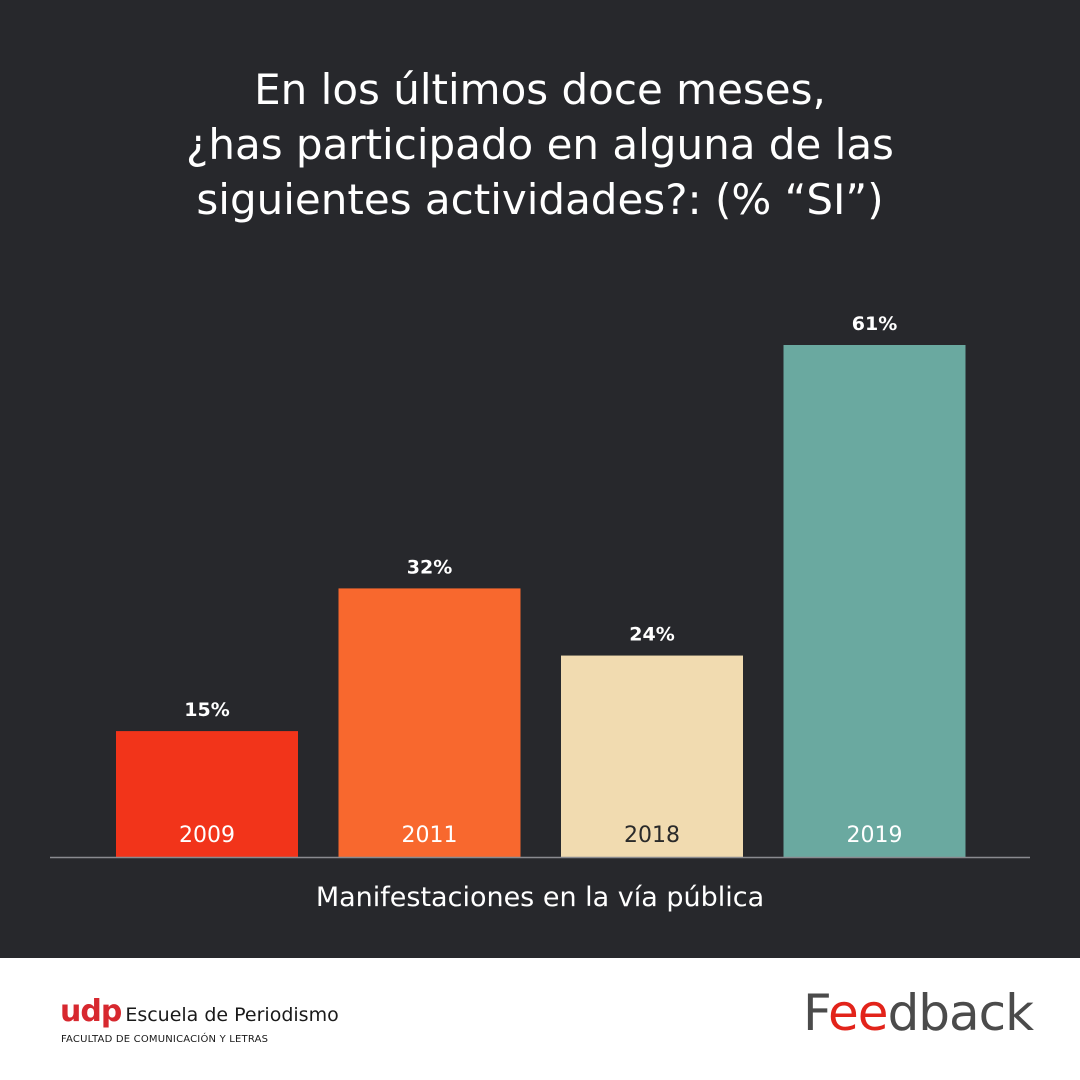  I want to click on feedback-logo-part-1: F, so click(816, 1013).